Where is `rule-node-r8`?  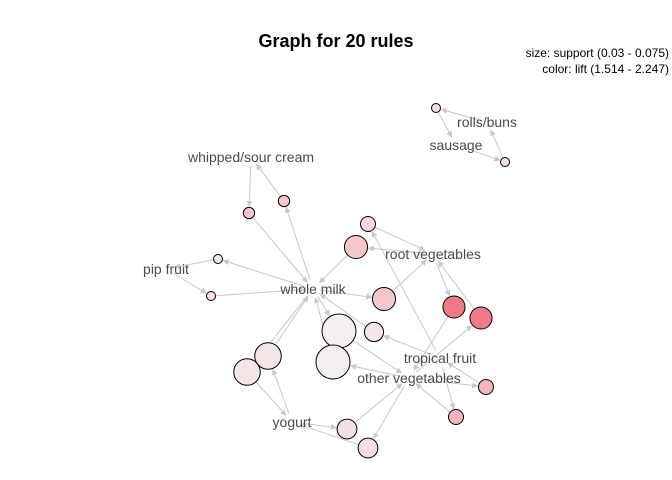
rule-node-r8 is located at coordinates (384, 299).